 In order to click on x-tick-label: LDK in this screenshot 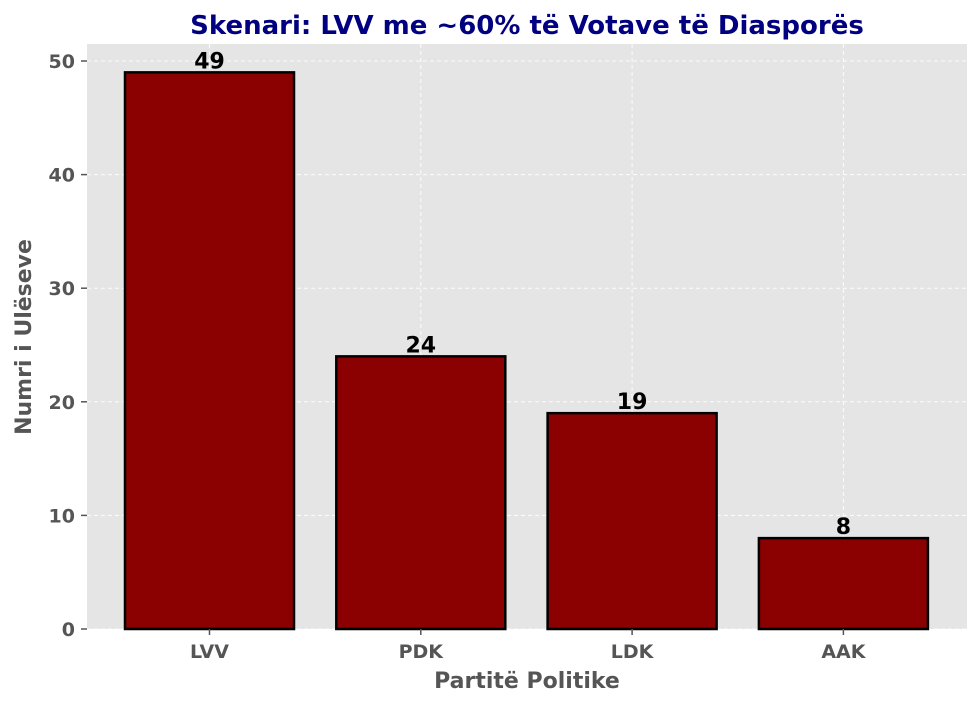, I will do `click(633, 652)`.